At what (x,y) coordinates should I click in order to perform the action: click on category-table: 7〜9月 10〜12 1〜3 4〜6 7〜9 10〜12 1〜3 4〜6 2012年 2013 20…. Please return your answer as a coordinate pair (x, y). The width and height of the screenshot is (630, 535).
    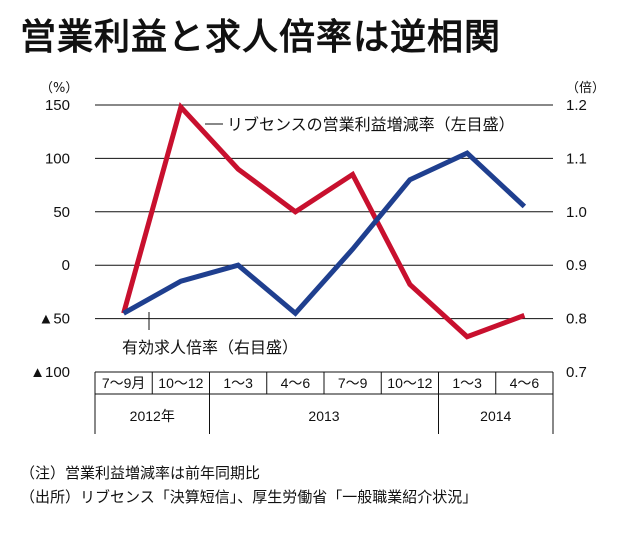
    Looking at the image, I should click on (324, 403).